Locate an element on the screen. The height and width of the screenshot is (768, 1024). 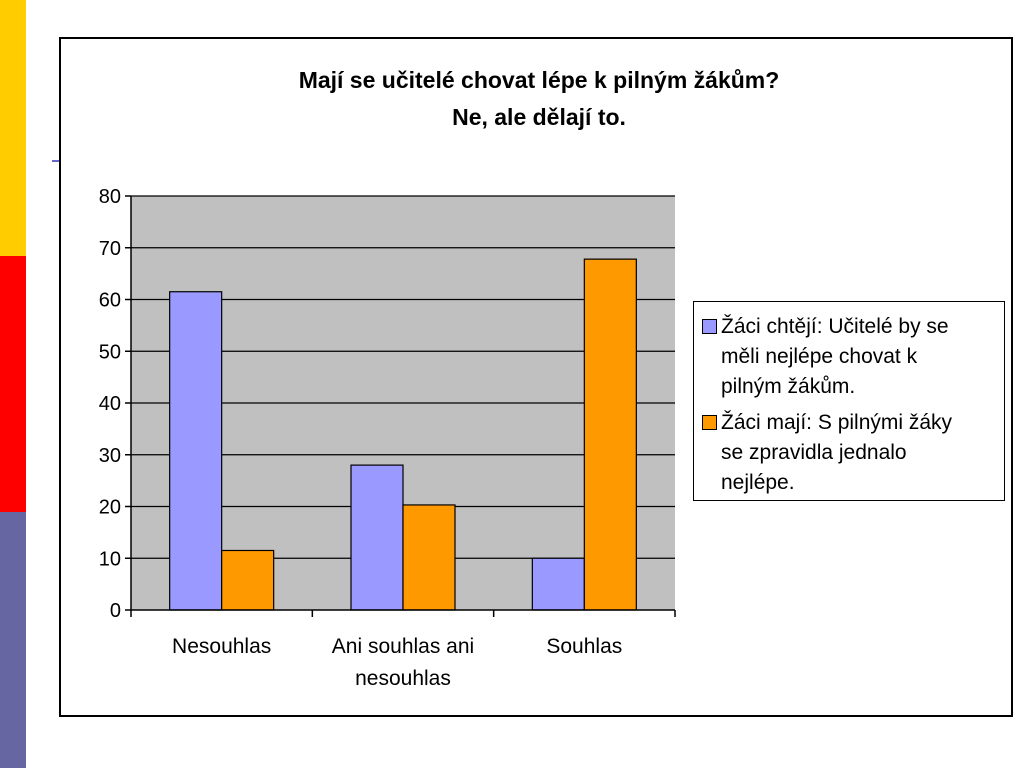
y-tick-label-30: 30 is located at coordinates (110, 456).